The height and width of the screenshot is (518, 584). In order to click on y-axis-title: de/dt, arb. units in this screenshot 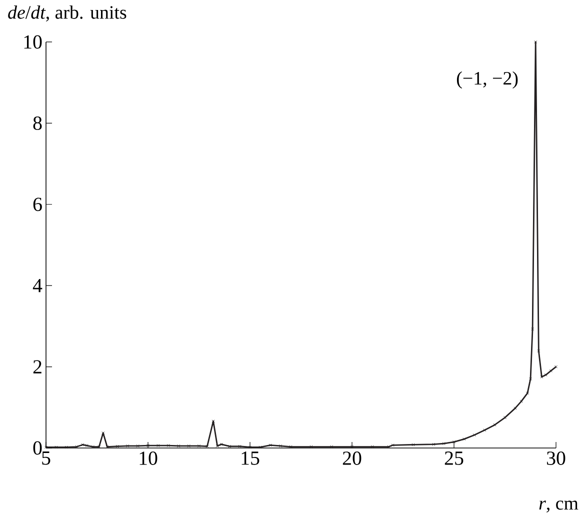, I will do `click(67, 14)`.